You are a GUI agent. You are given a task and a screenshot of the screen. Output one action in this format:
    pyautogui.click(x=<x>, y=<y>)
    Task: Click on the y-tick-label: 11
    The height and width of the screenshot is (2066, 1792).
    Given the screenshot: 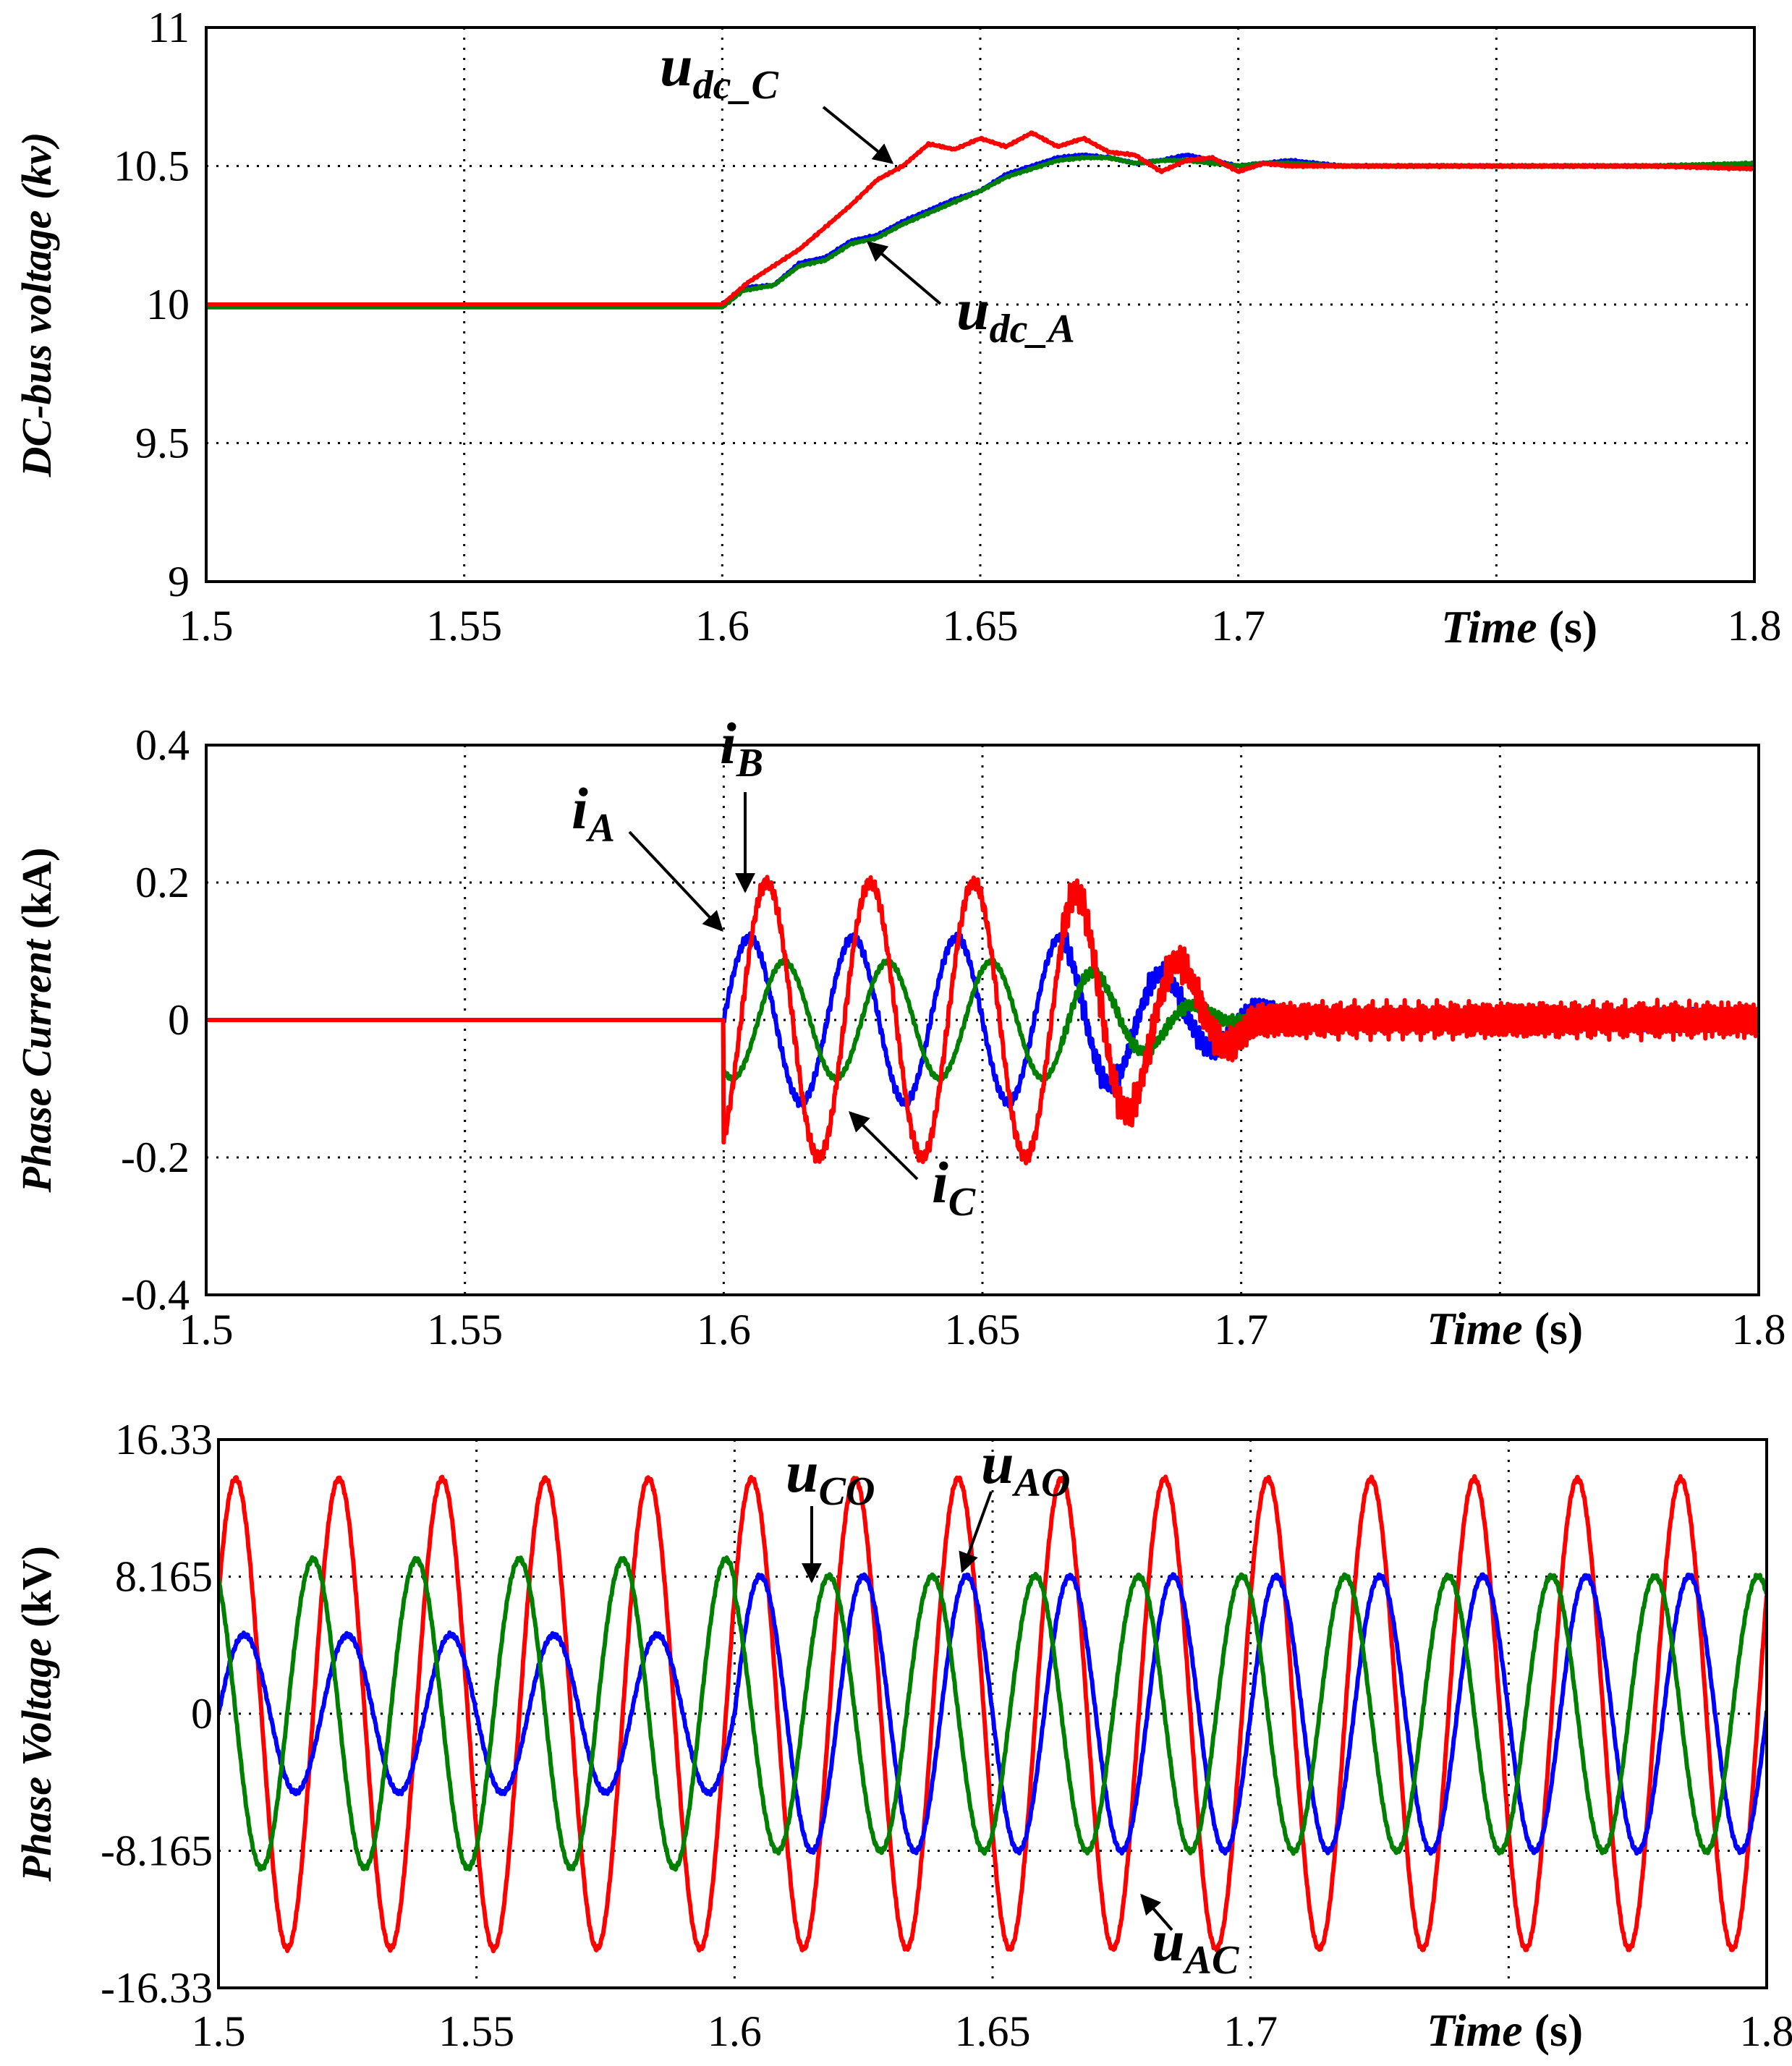 What is the action you would take?
    pyautogui.click(x=169, y=27)
    